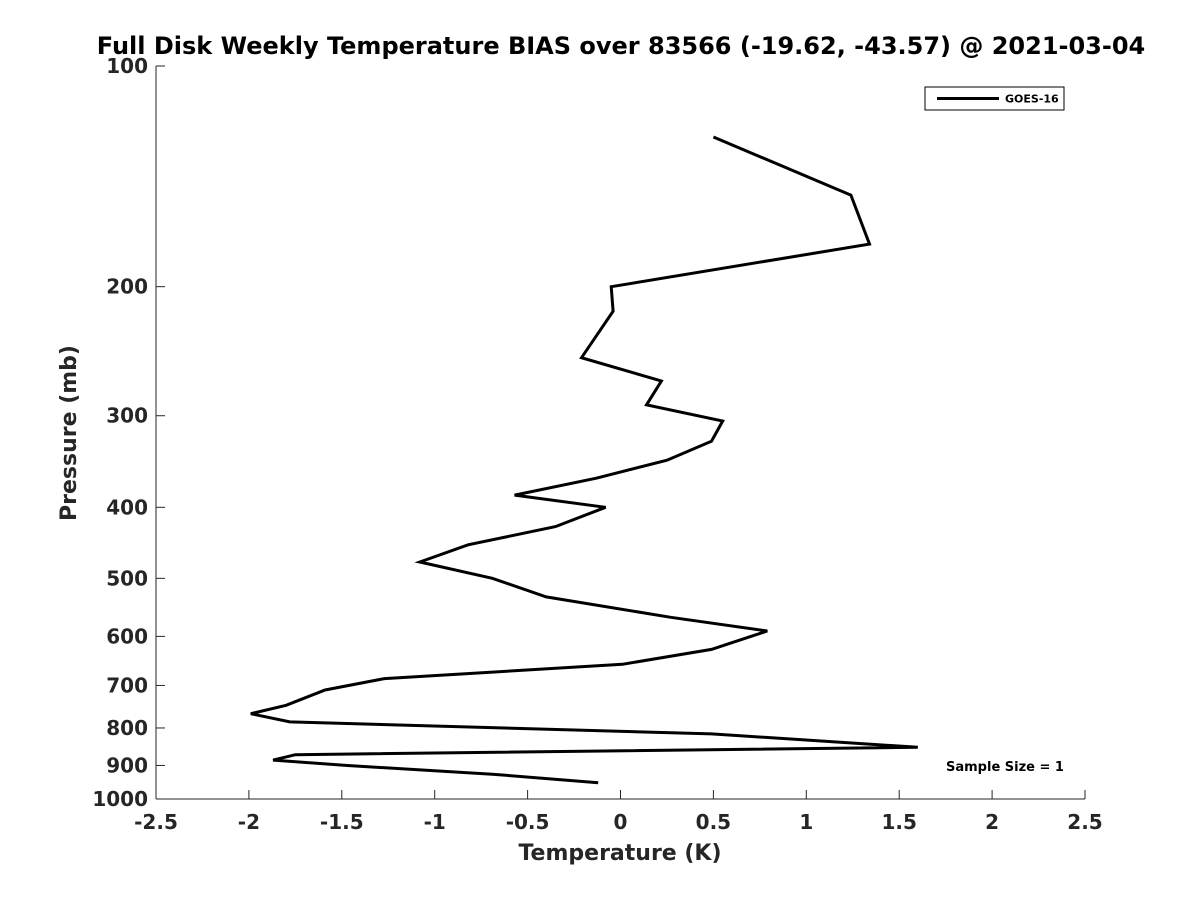 The image size is (1200, 900). Describe the element at coordinates (127, 66) in the screenshot. I see `y-tick-label: 100` at that location.